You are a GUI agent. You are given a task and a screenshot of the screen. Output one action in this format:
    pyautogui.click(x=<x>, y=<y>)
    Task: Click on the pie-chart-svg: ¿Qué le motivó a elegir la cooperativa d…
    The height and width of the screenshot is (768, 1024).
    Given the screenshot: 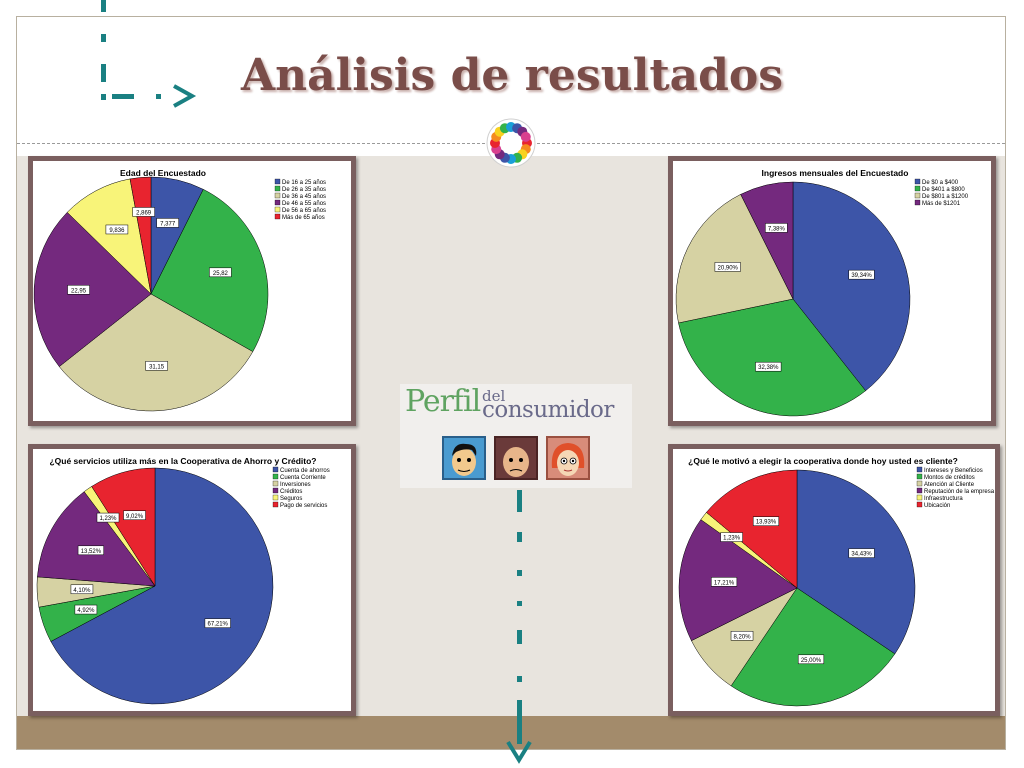 What is the action you would take?
    pyautogui.click(x=836, y=581)
    